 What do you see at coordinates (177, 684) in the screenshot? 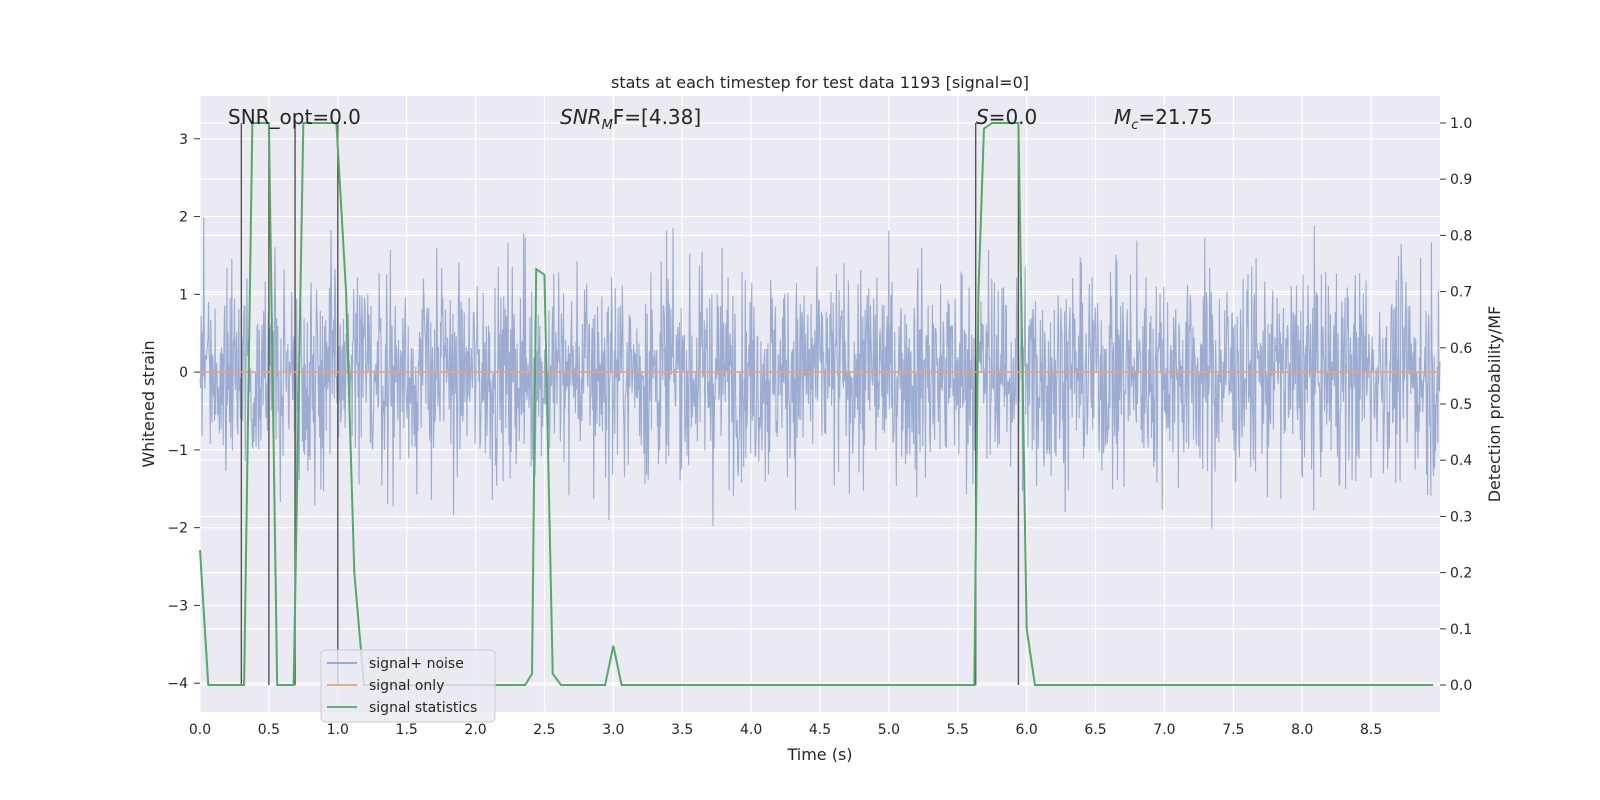
I see `y-tick-label: −4` at bounding box center [177, 684].